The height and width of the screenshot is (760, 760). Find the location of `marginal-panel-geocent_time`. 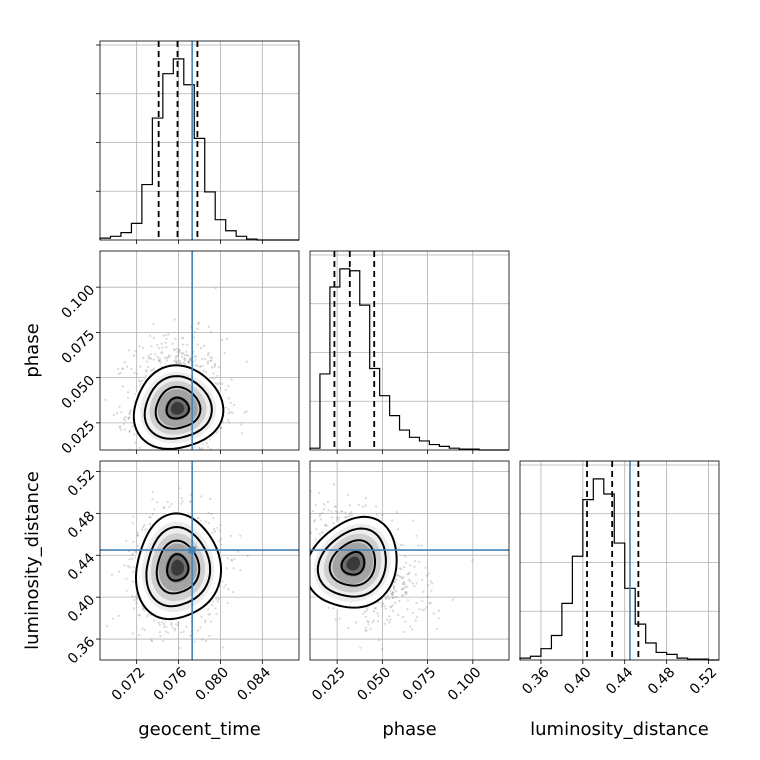

marginal-panel-geocent_time is located at coordinates (198, 142).